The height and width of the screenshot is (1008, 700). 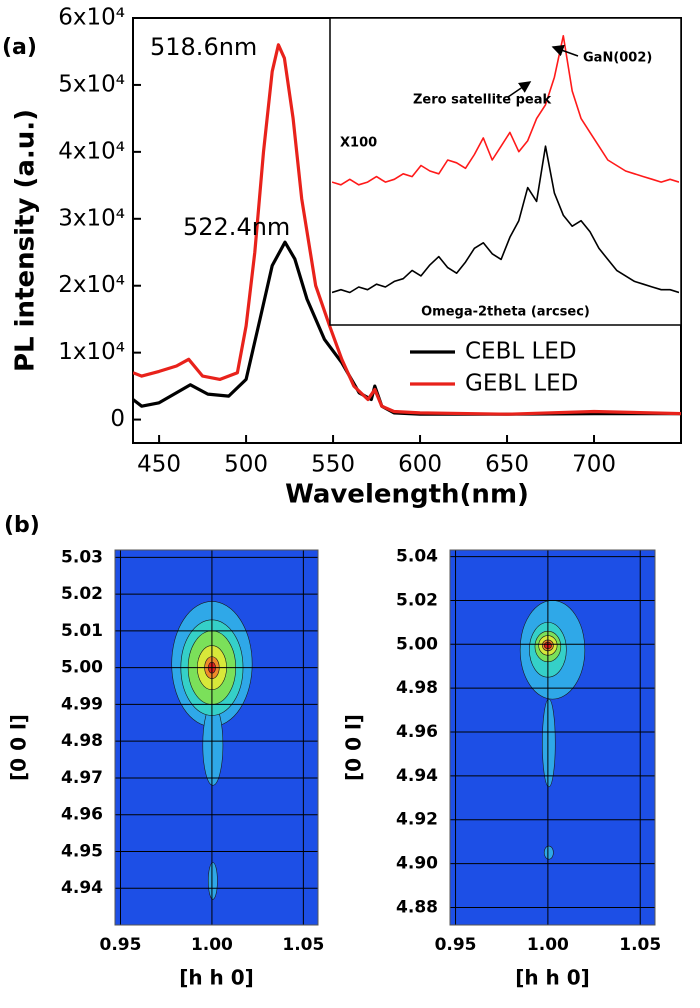 What do you see at coordinates (82, 631) in the screenshot?
I see `y-tick-label: 5.01` at bounding box center [82, 631].